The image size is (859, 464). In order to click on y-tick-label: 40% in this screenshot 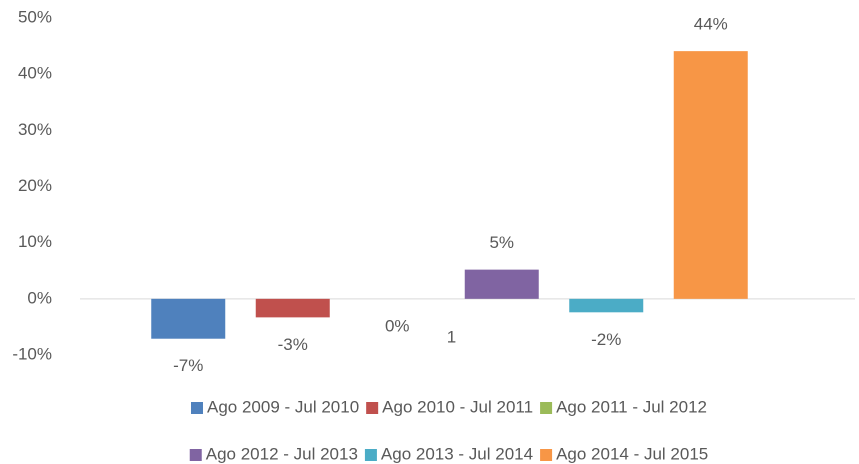, I will do `click(35, 73)`.